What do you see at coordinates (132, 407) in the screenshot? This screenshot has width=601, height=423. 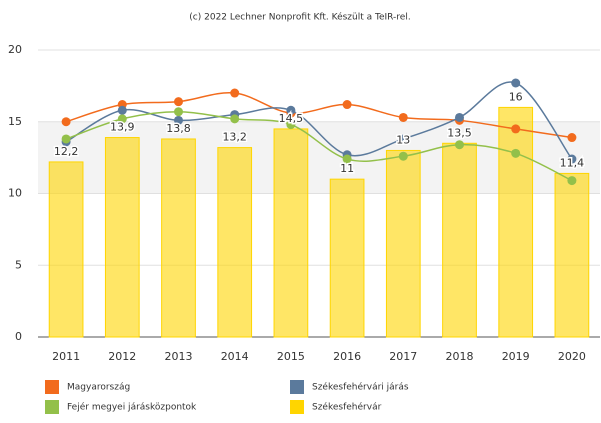 I see `legend-label: Fejér megyei járásközpontok` at bounding box center [132, 407].